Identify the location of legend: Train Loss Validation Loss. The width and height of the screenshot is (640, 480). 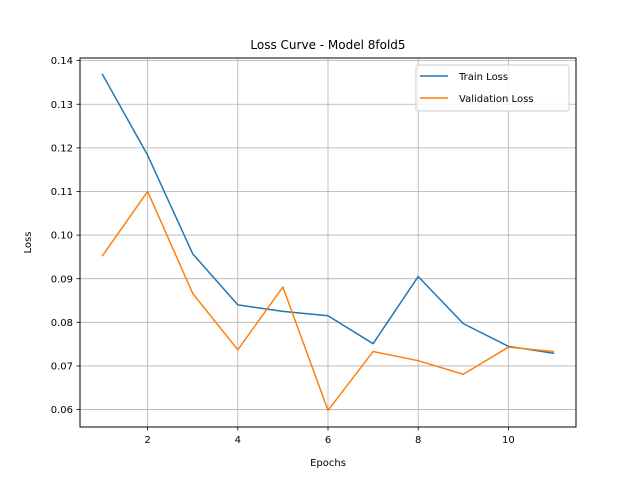
(492, 88).